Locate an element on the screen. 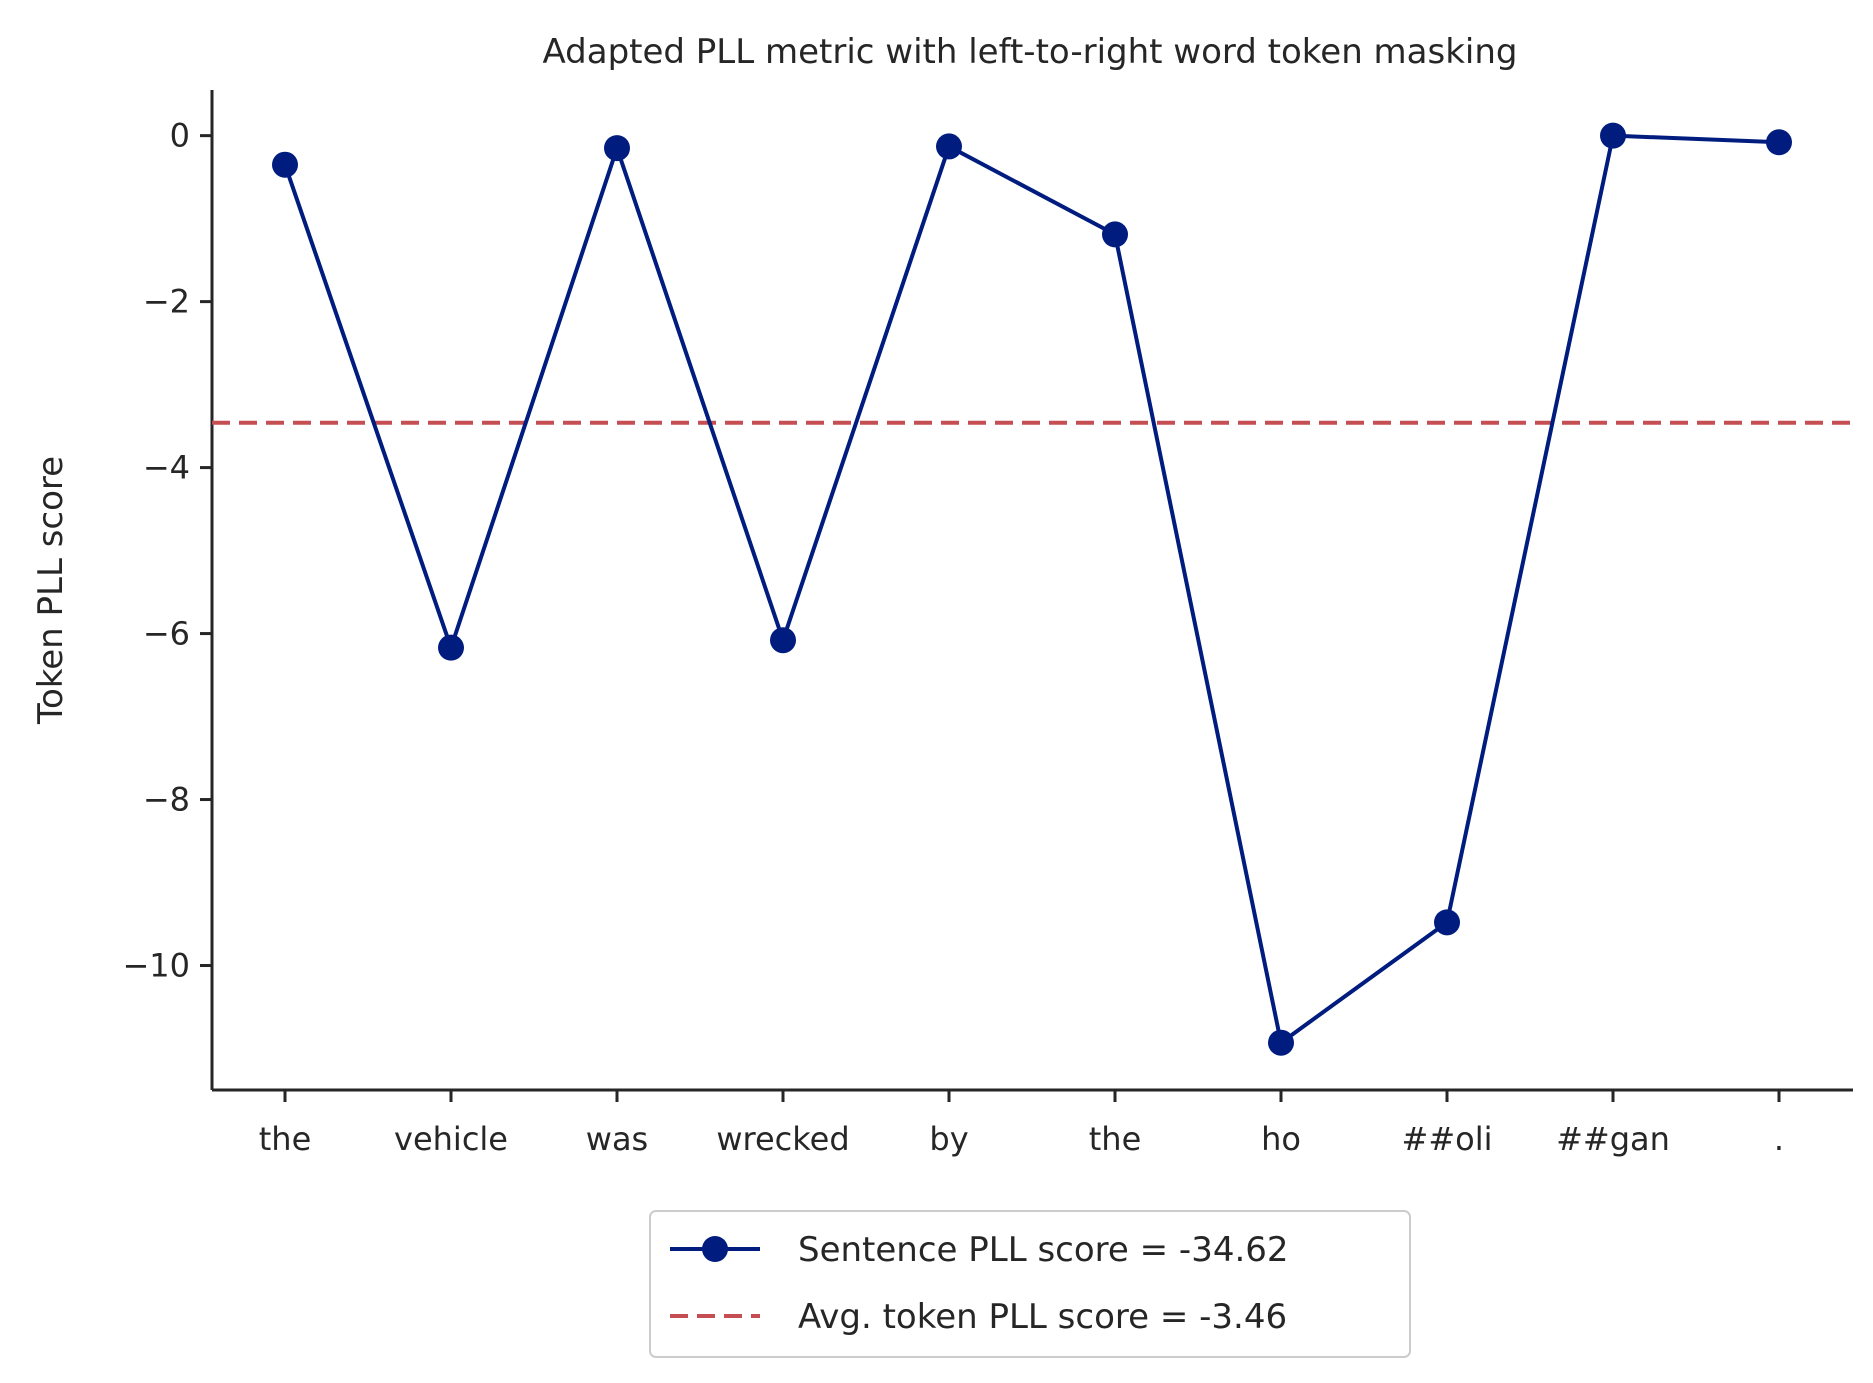 This screenshot has height=1383, width=1873. x-tick-label: was is located at coordinates (617, 1139).